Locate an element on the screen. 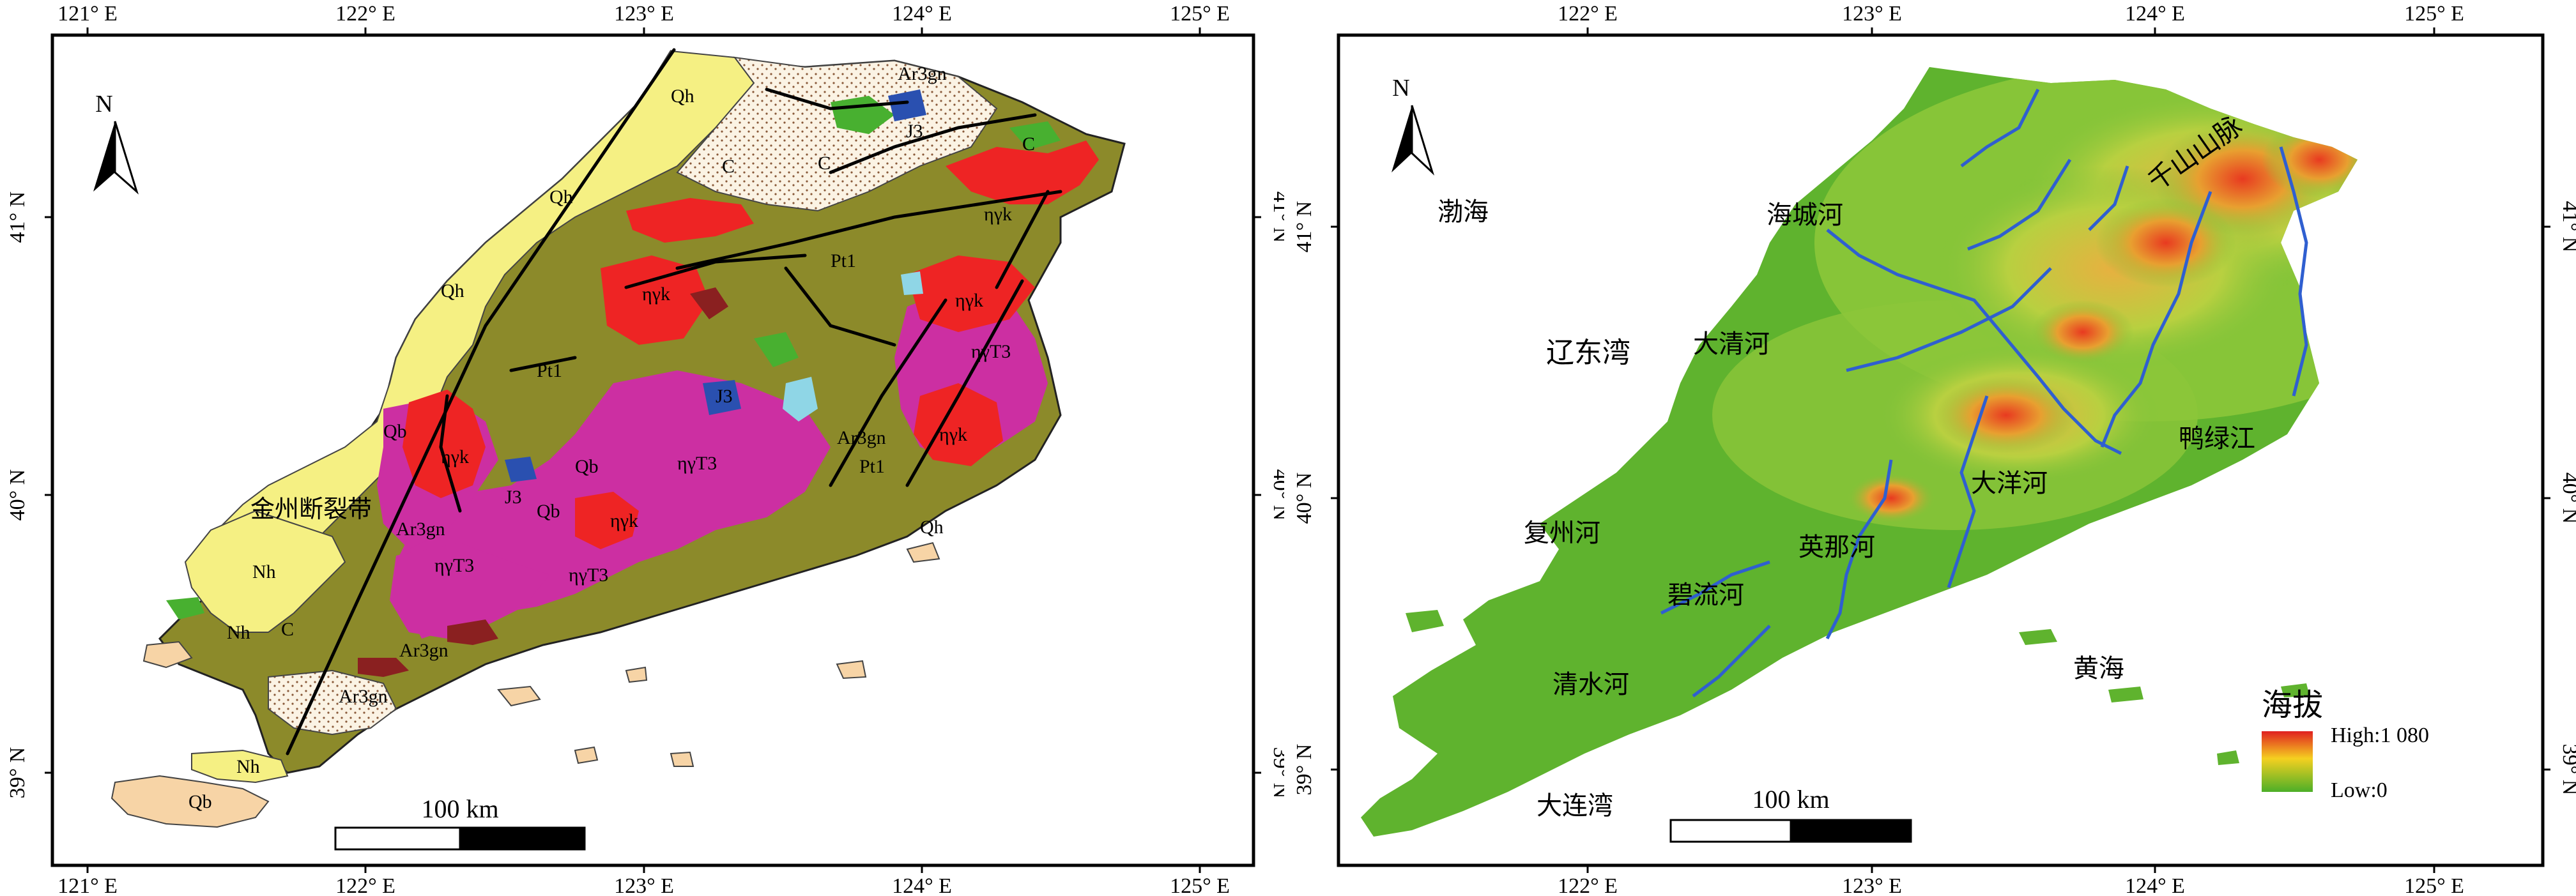  unit-qb-southwest is located at coordinates (265, 571).